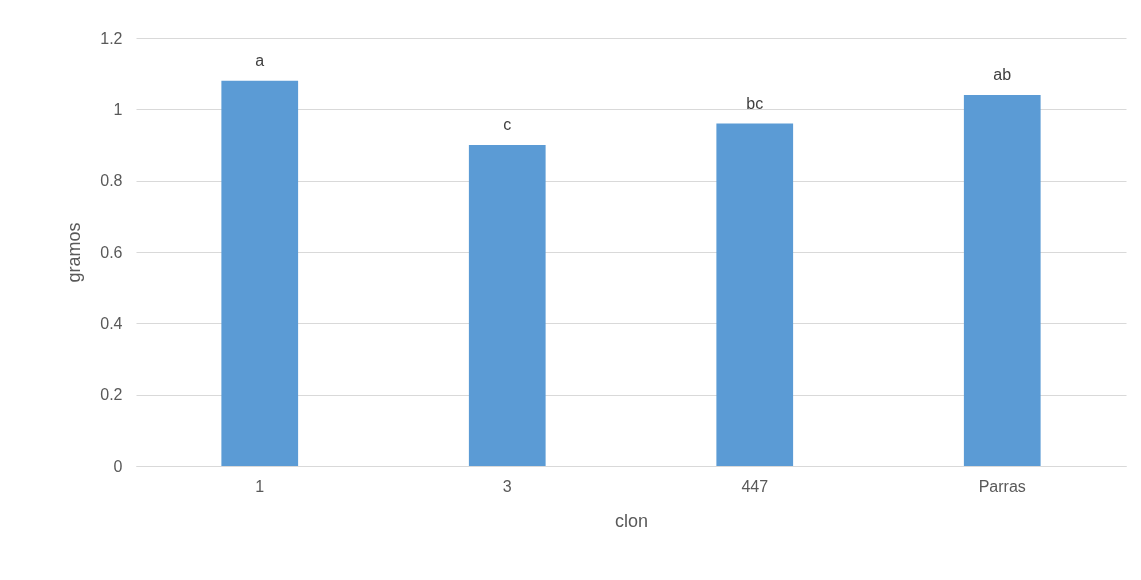 This screenshot has height=580, width=1141. I want to click on y-tick-label: 0, so click(118, 466).